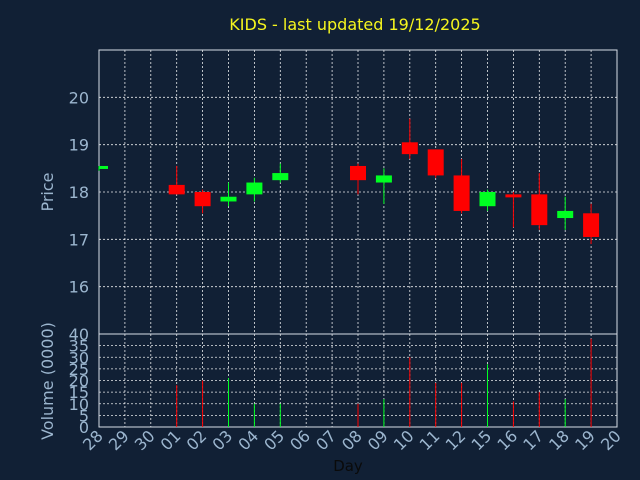 Image resolution: width=640 pixels, height=480 pixels. I want to click on price-axis-label: Price, so click(47, 191).